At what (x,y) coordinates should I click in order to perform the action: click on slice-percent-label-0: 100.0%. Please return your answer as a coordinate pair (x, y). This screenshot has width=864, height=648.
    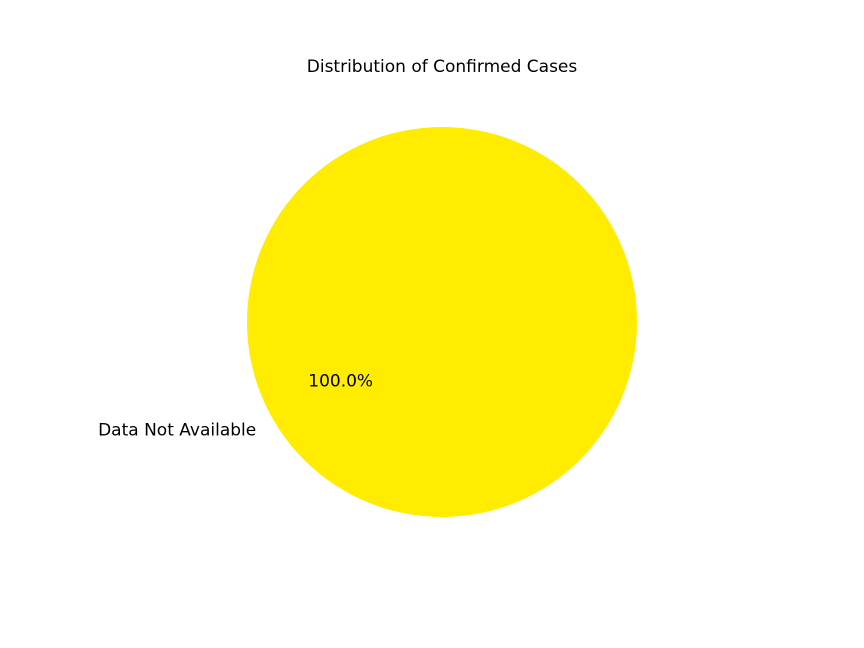
    Looking at the image, I should click on (340, 382).